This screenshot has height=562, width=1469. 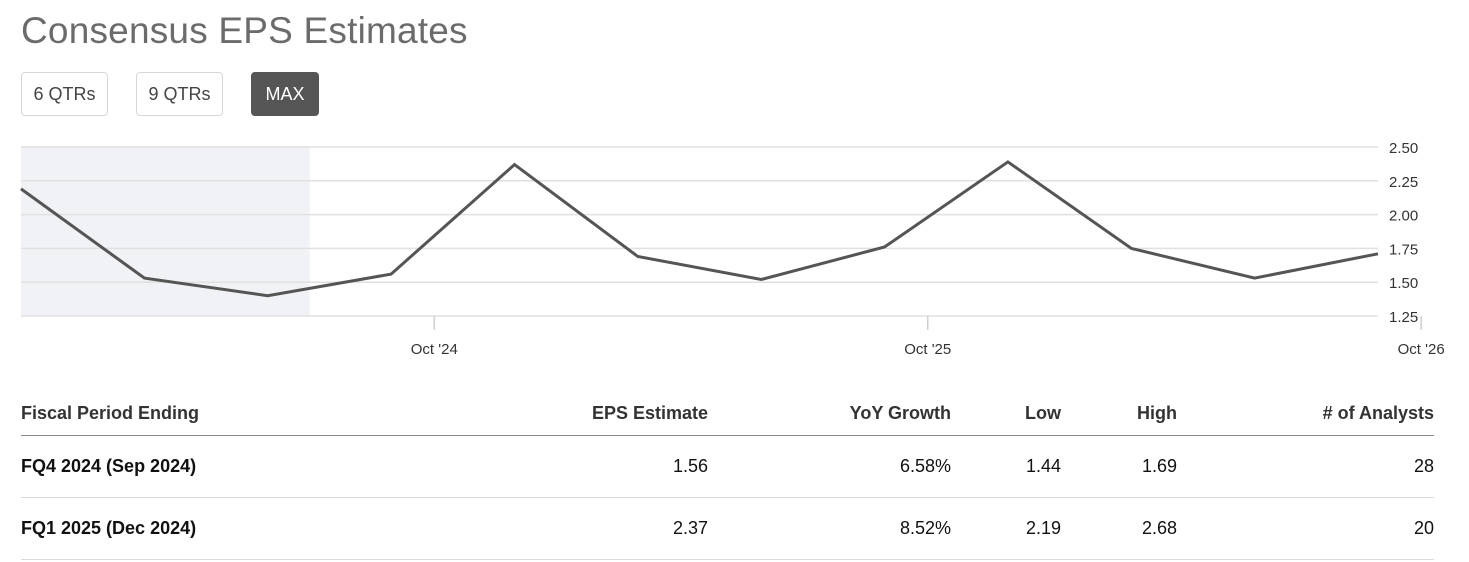 I want to click on cell-yoy: 8.52%, so click(x=829, y=528).